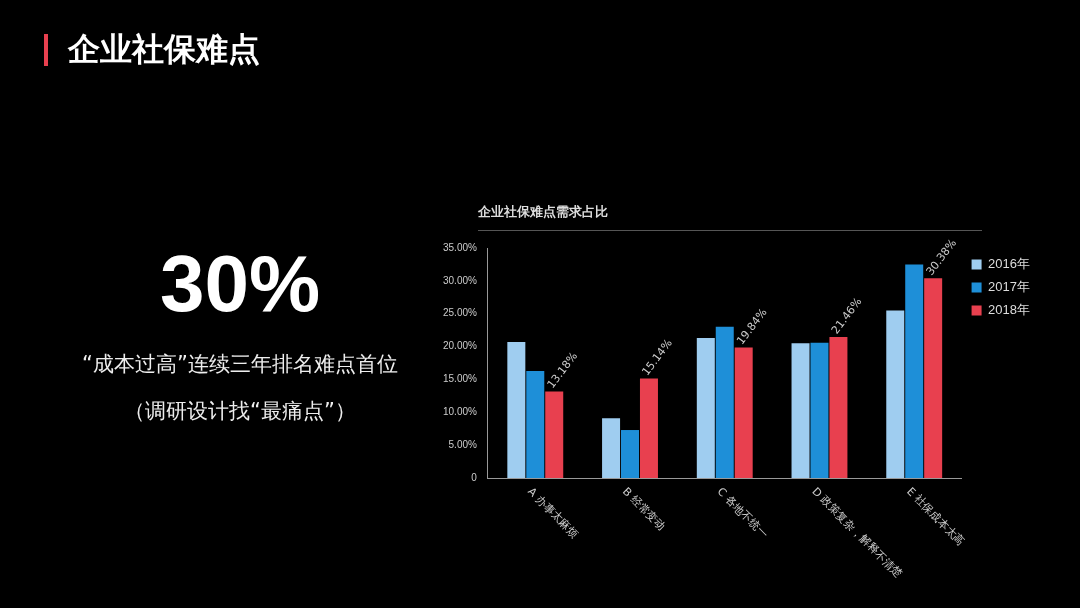  I want to click on y-tick-label: 35.00%, so click(460, 247).